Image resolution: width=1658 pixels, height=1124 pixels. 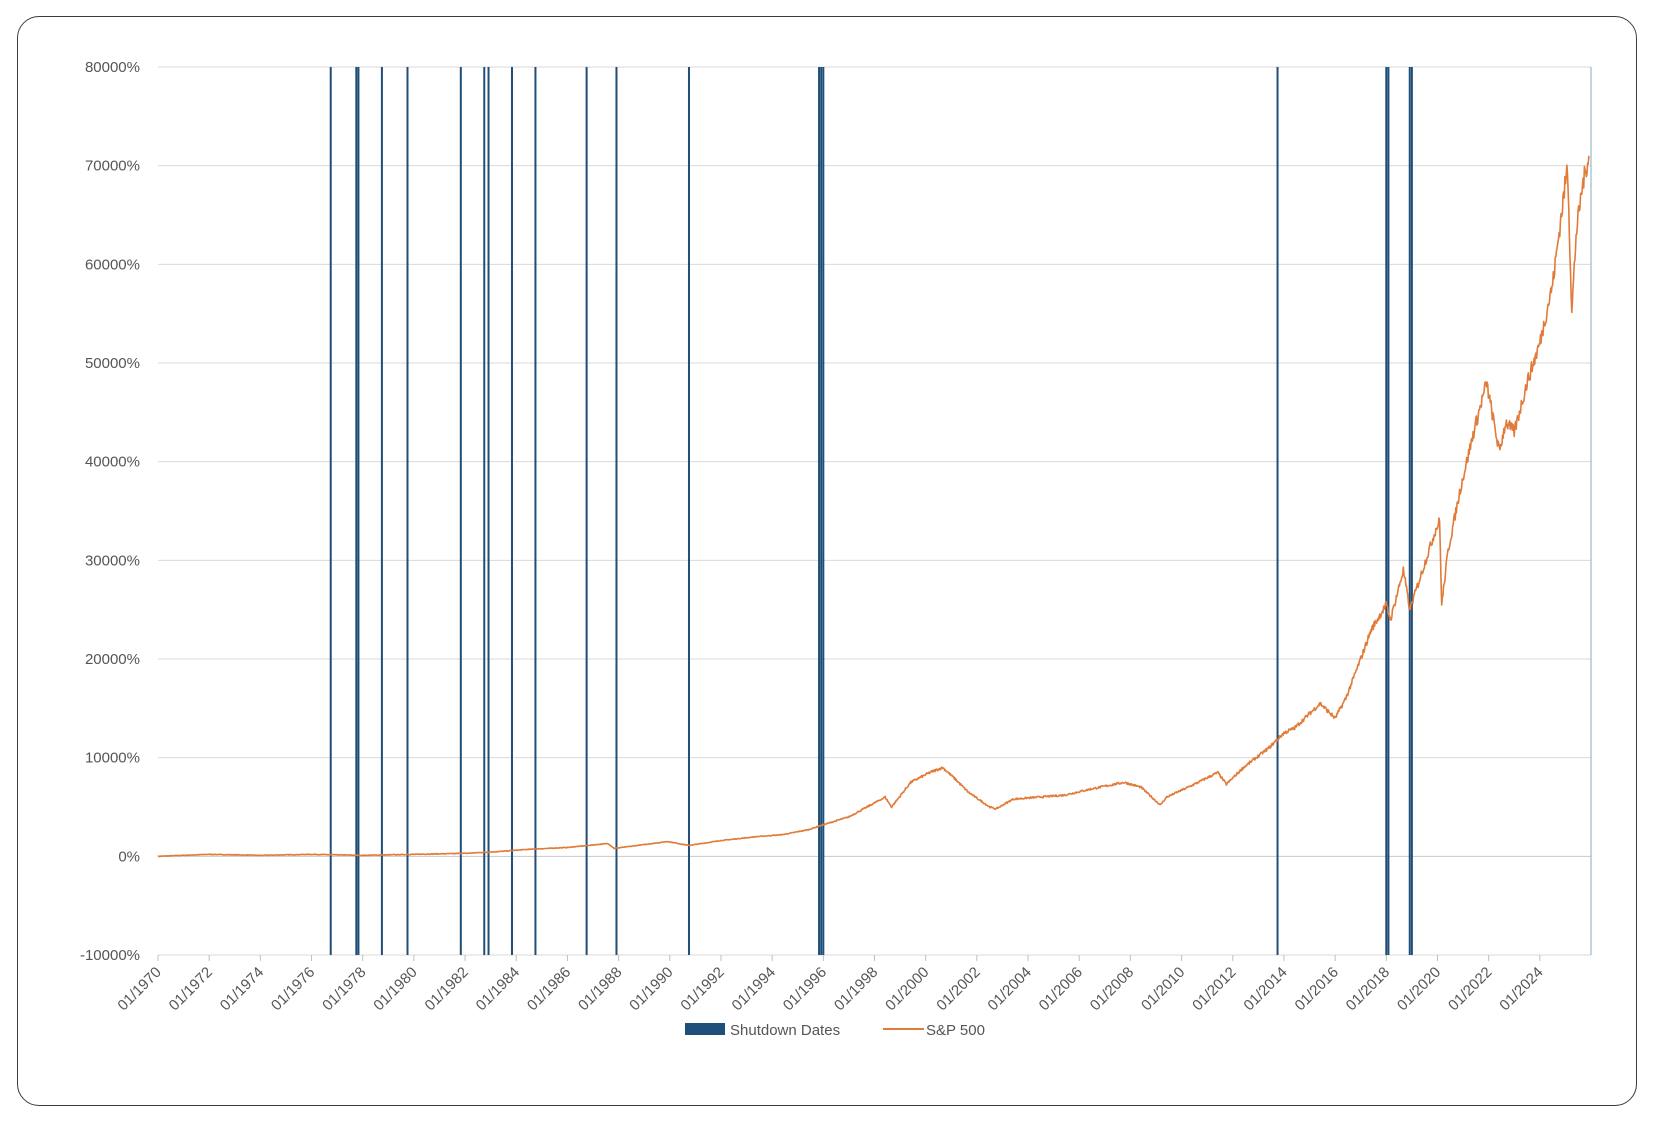 I want to click on y-tick-label: -10000%, so click(x=110, y=955).